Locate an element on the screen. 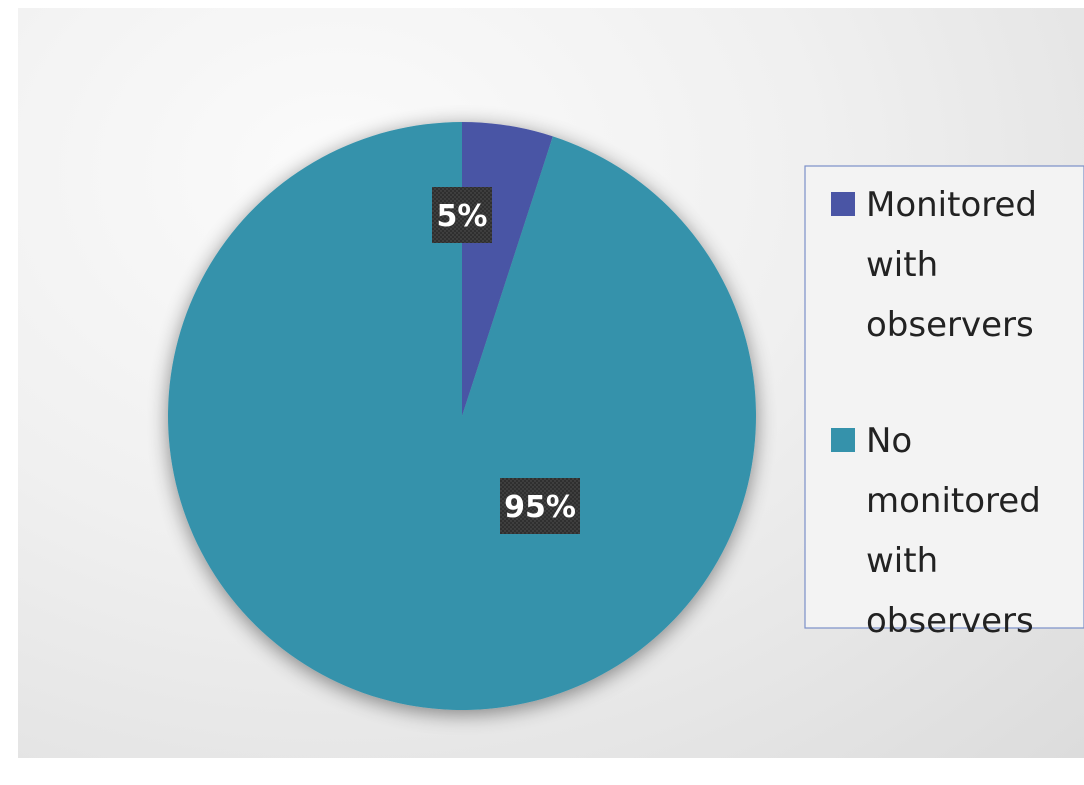 This screenshot has height=785, width=1084. legend-label: No is located at coordinates (889, 441).